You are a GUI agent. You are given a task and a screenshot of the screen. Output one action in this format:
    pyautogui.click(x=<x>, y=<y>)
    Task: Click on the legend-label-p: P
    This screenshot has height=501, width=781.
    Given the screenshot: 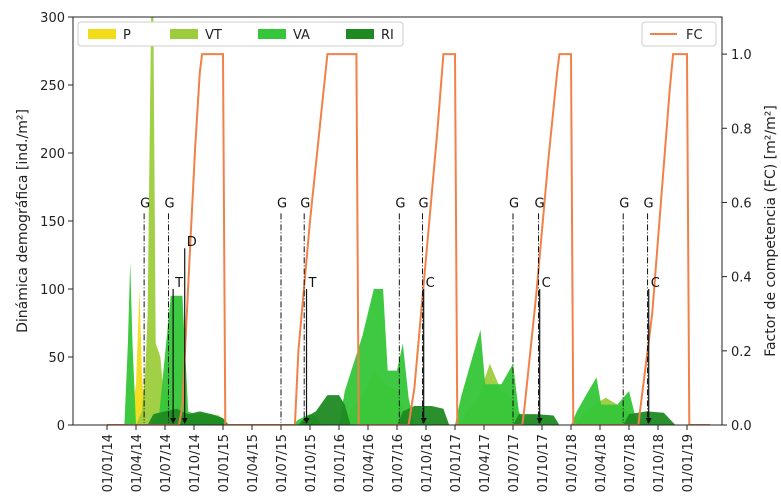 What is the action you would take?
    pyautogui.click(x=127, y=35)
    